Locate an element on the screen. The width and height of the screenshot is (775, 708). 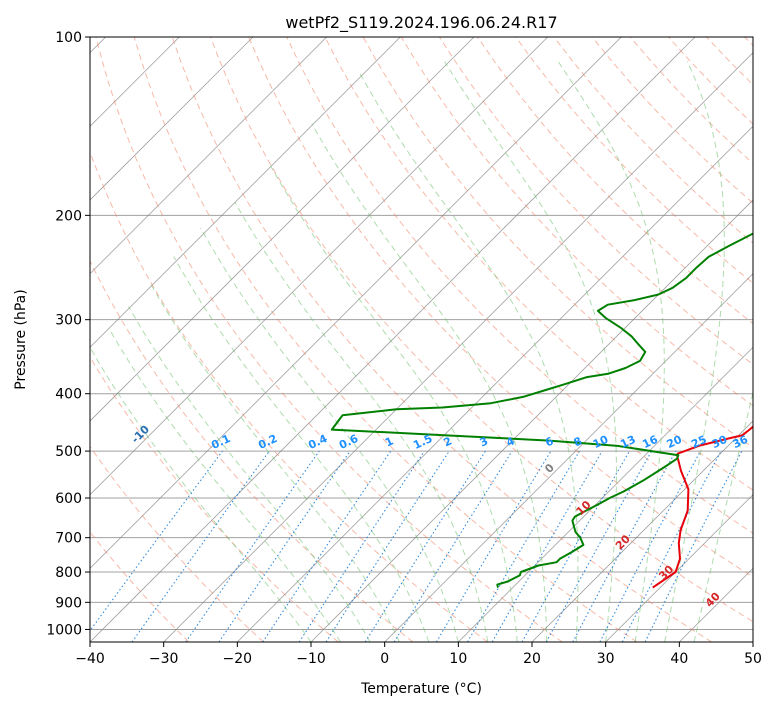
x-axis-label: Temperature (°C) is located at coordinates (421, 689).